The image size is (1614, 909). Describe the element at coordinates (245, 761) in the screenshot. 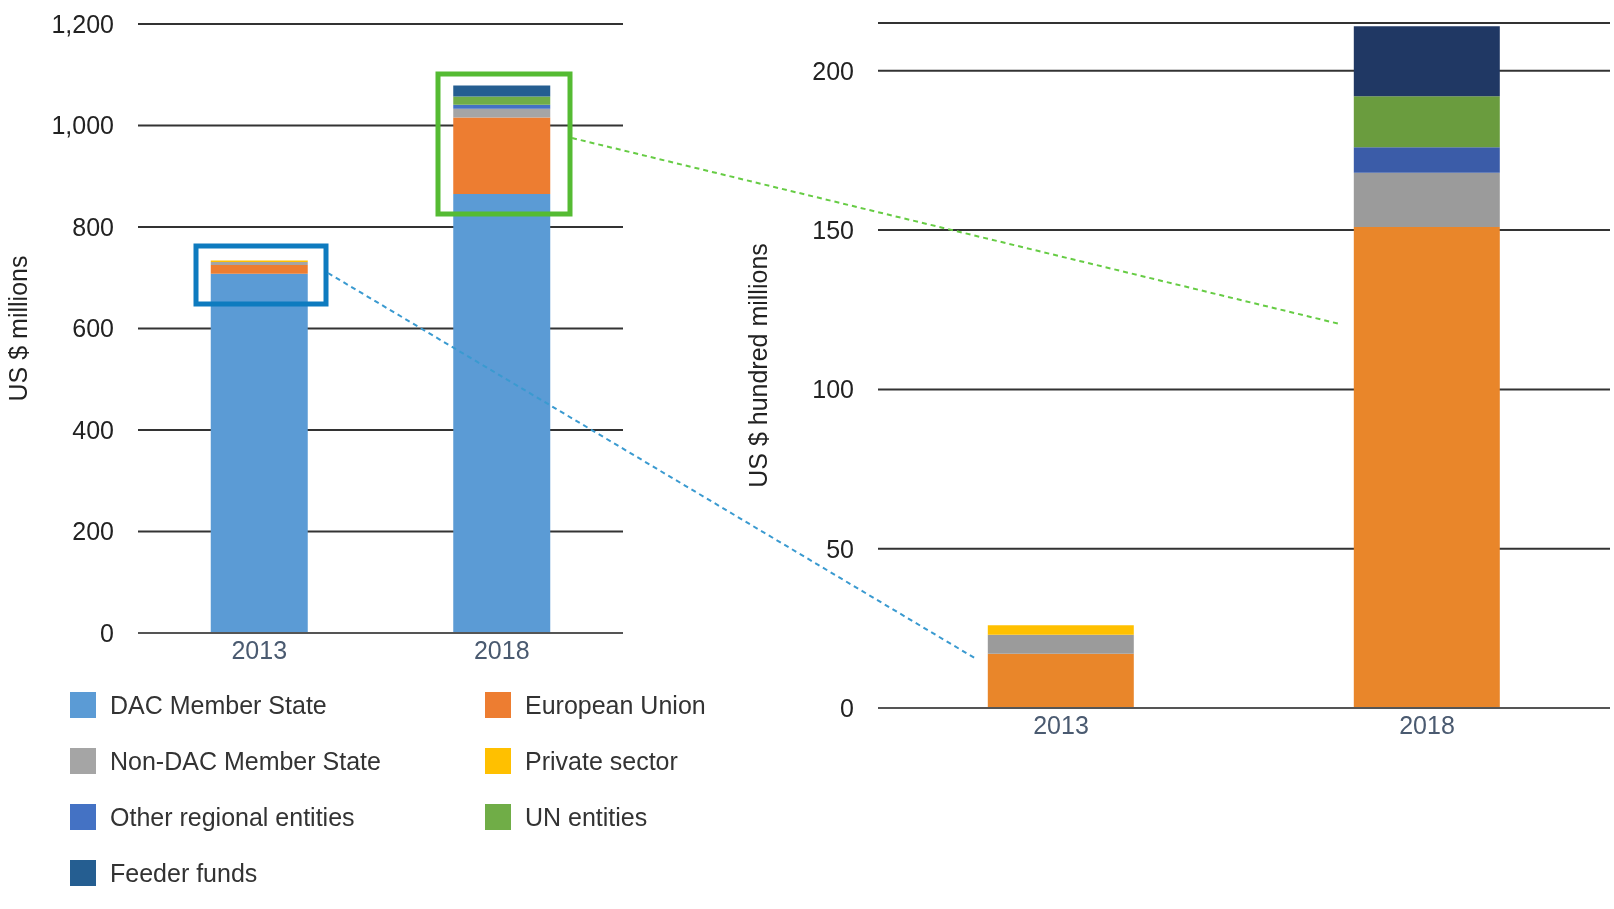

I see `legend-label: Non-DAC Member State` at that location.